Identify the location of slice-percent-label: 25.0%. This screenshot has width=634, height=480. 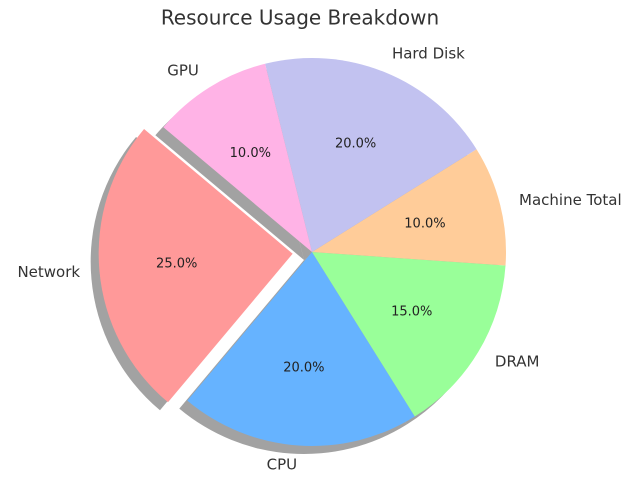
(176, 263).